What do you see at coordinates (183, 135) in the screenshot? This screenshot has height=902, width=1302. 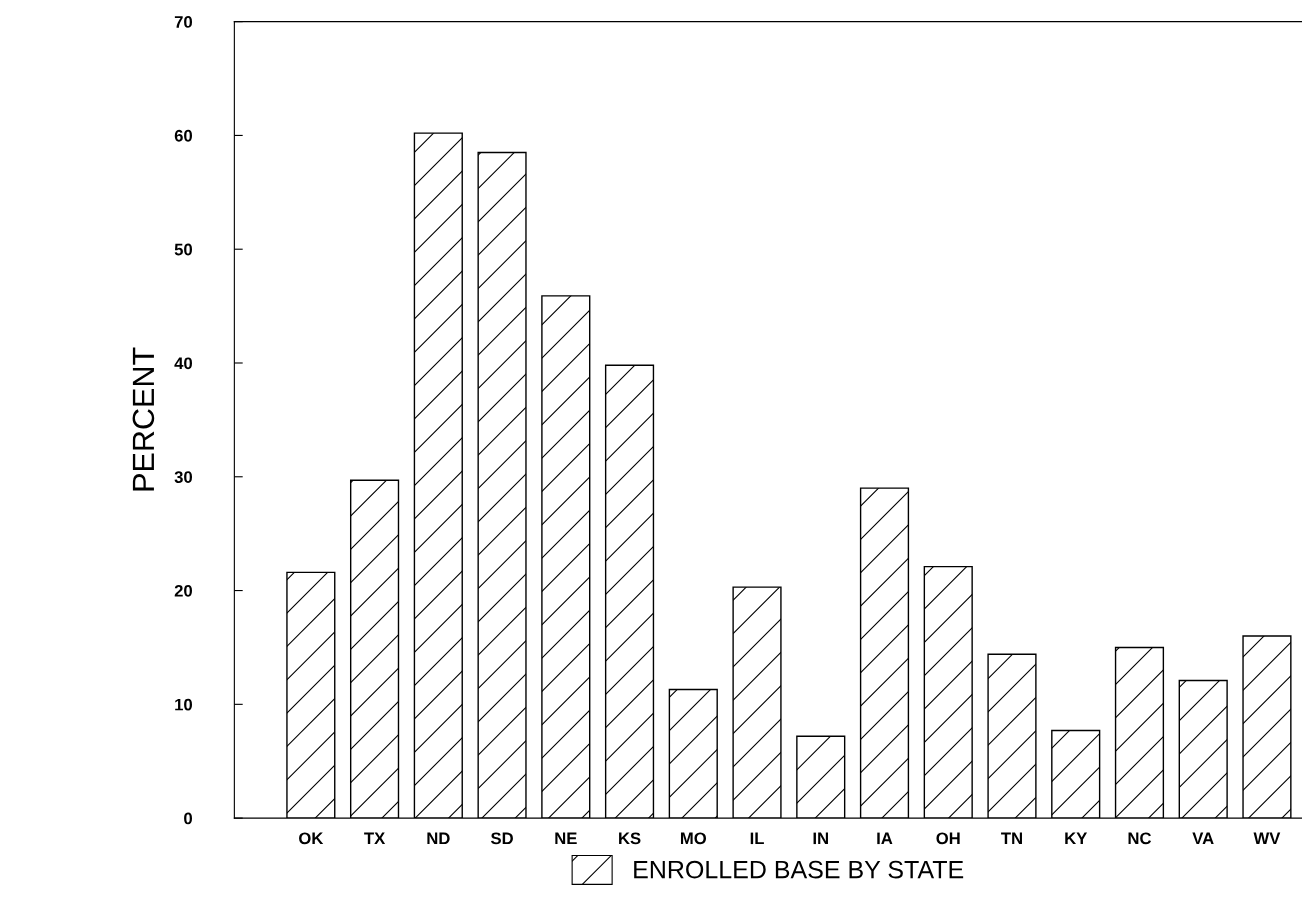 I see `y-tick-label: 60` at bounding box center [183, 135].